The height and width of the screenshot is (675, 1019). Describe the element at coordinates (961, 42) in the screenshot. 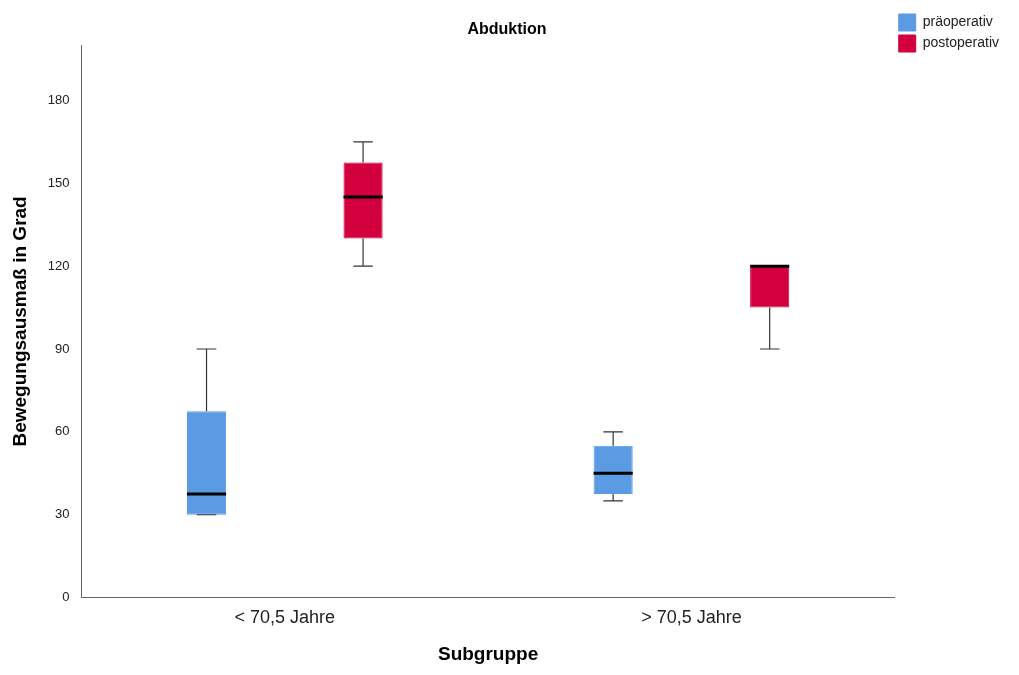

I see `legend-label: postoperativ` at that location.